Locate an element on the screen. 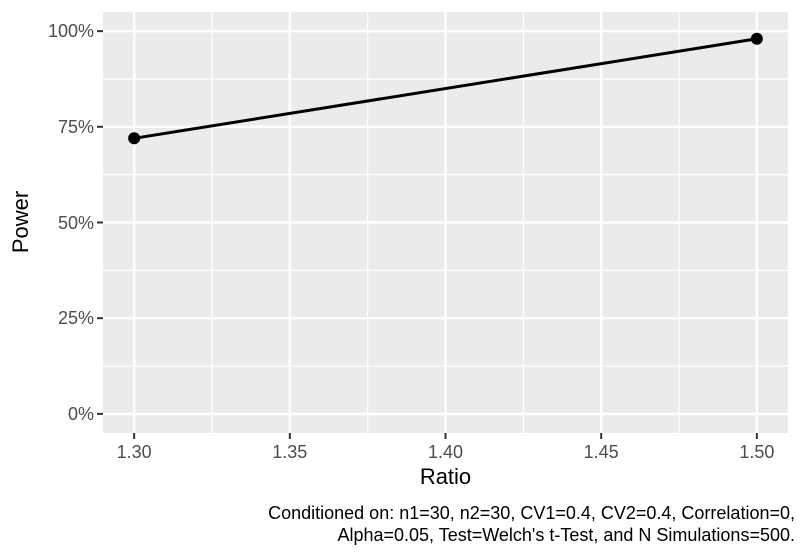 Image resolution: width=800 pixels, height=560 pixels. x-axis-title: Ratio is located at coordinates (445, 476).